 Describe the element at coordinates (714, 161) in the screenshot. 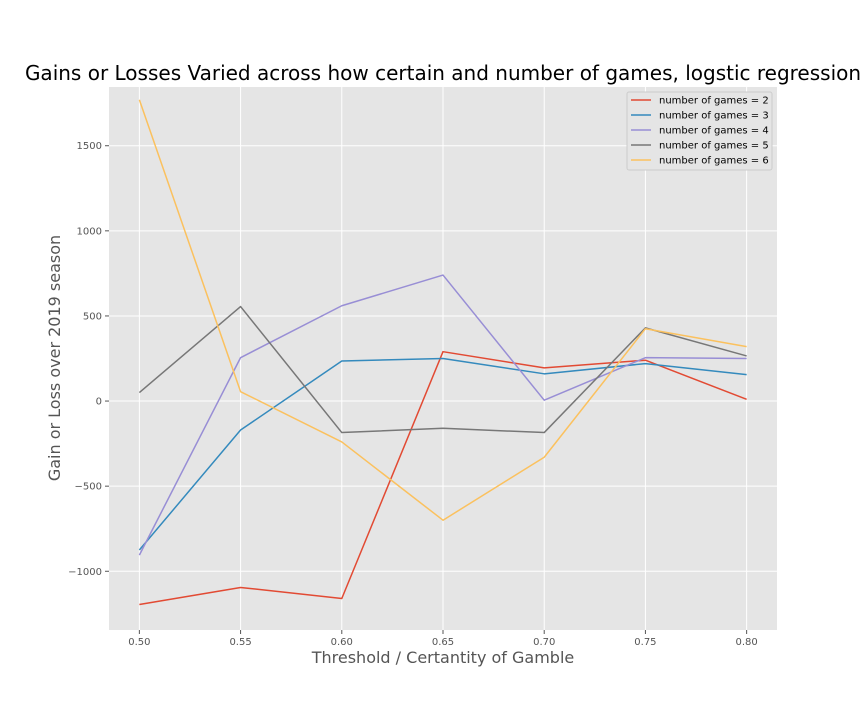

I see `legend-label: number of games = 6` at that location.